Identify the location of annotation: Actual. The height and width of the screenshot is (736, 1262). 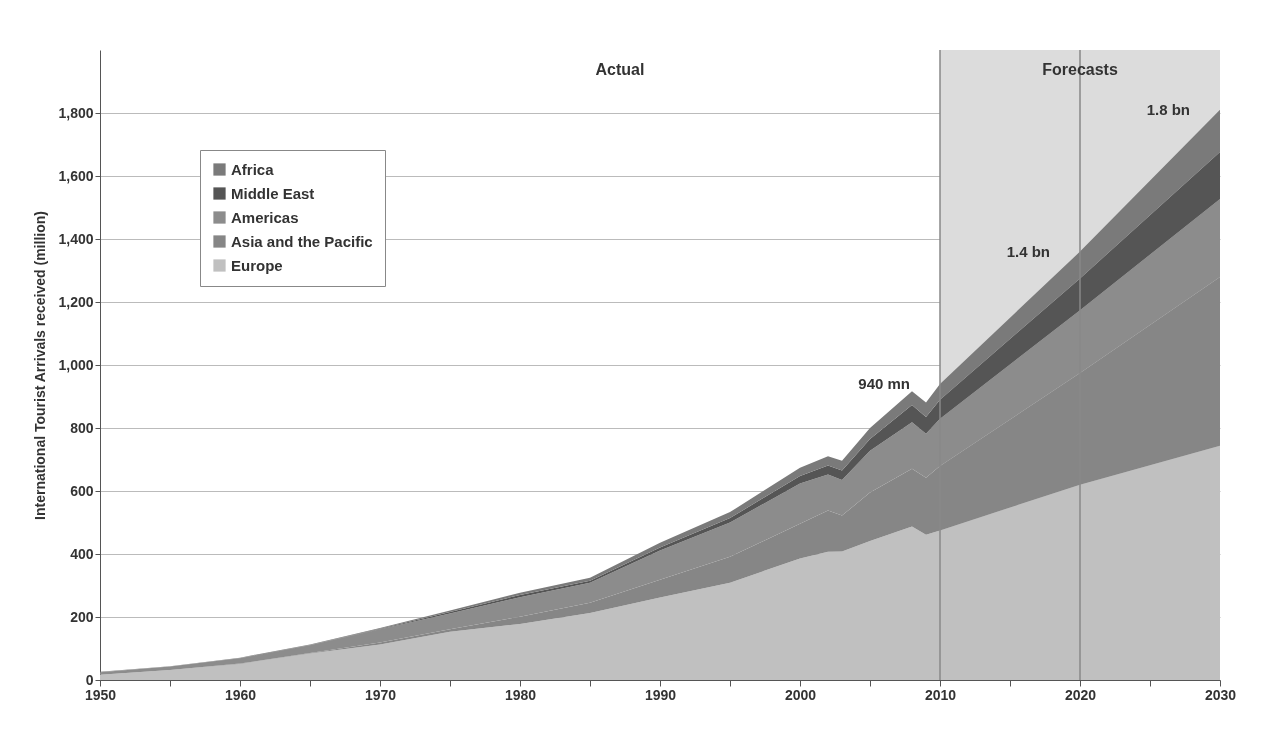
(620, 69).